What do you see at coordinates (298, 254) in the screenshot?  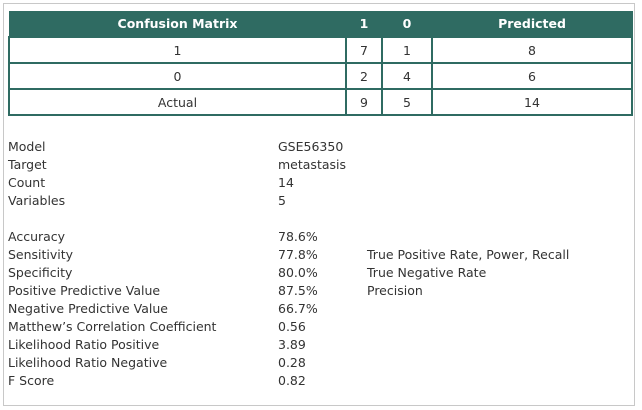 I see `metric-value: 77.8%` at bounding box center [298, 254].